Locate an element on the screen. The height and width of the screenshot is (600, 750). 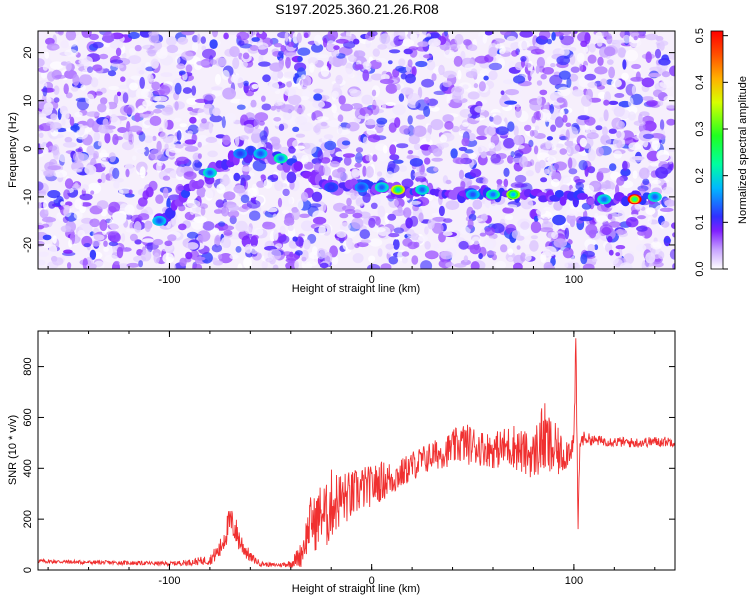
spectrogram-signal-track is located at coordinates (407, 186).